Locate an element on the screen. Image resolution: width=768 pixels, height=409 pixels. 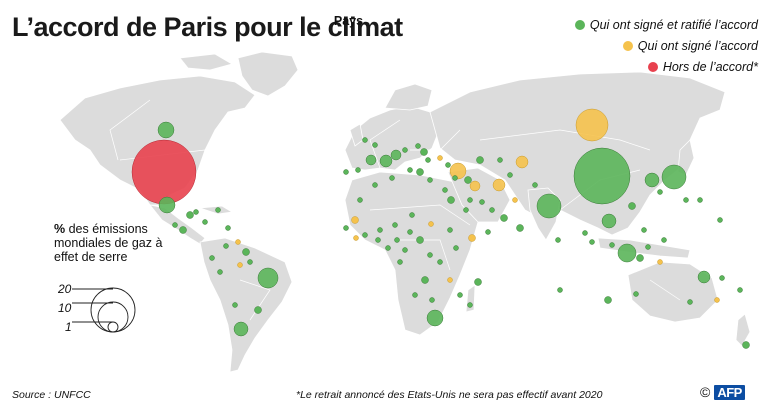
size-legend-circles is located at coordinates (104, 310).